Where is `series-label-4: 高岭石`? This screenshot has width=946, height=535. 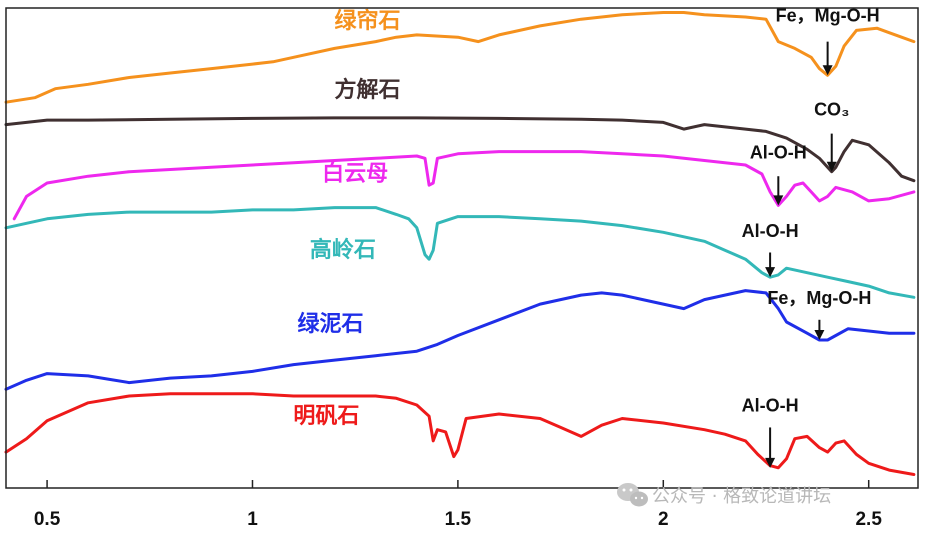 series-label-4: 高岭石 is located at coordinates (343, 250).